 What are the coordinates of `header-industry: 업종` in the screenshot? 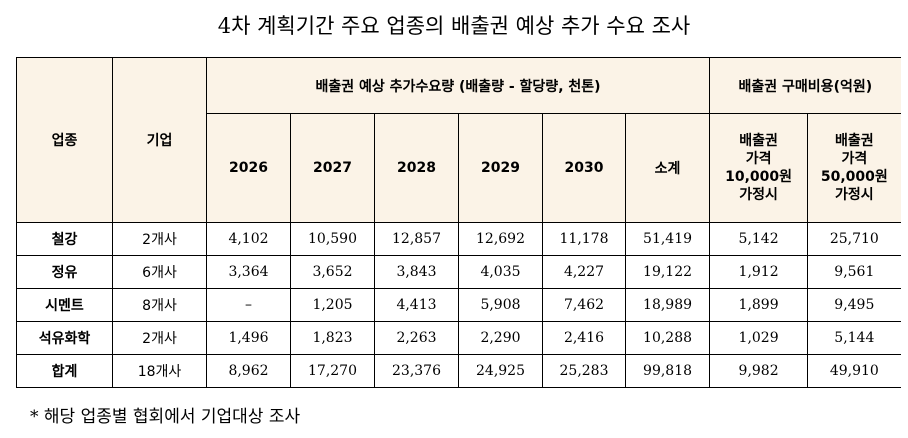 It's located at (64, 140).